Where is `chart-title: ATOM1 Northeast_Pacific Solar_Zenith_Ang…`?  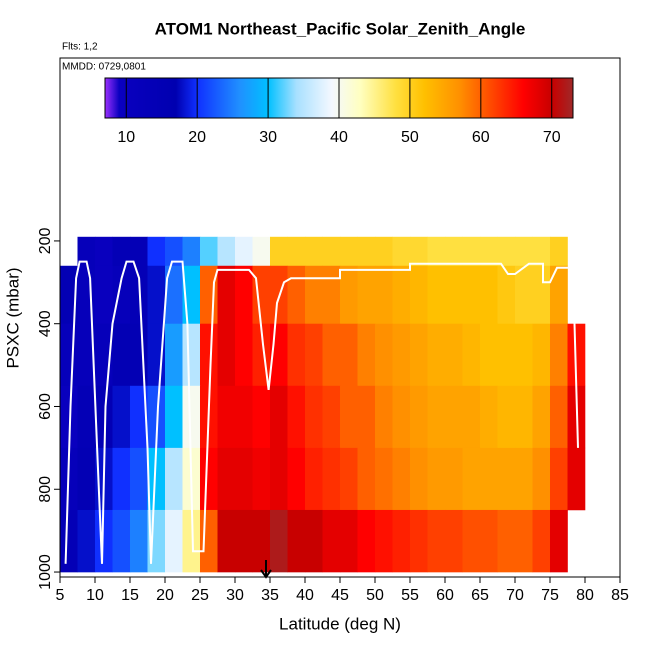 chart-title: ATOM1 Northeast_Pacific Solar_Zenith_Ang… is located at coordinates (340, 28).